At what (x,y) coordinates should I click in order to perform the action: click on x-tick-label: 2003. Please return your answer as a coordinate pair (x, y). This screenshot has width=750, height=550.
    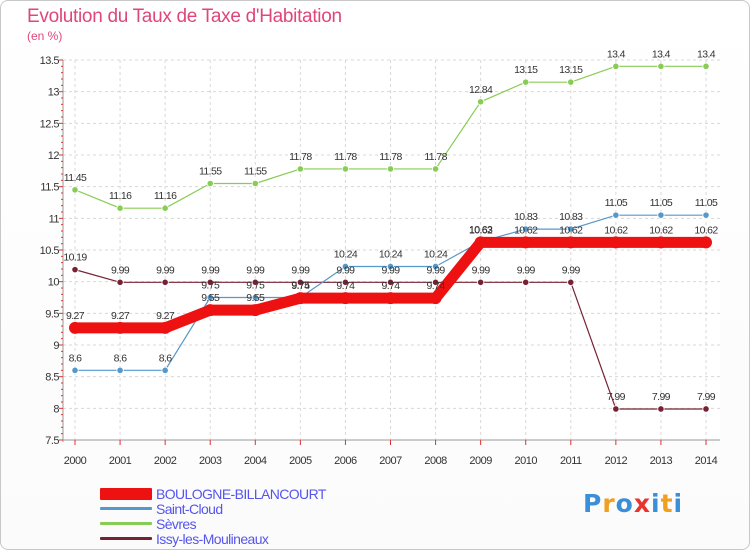
    Looking at the image, I should click on (210, 461).